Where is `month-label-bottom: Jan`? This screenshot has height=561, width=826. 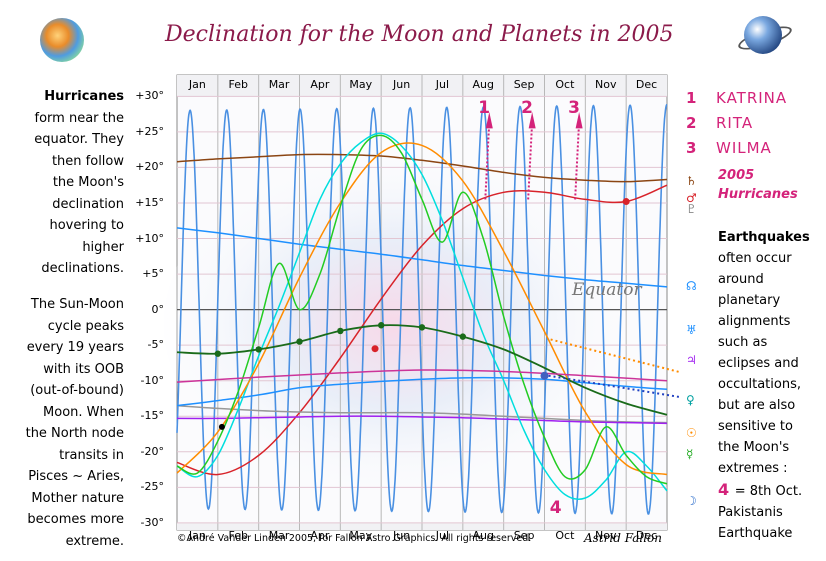 month-label-bottom: Jan is located at coordinates (197, 535).